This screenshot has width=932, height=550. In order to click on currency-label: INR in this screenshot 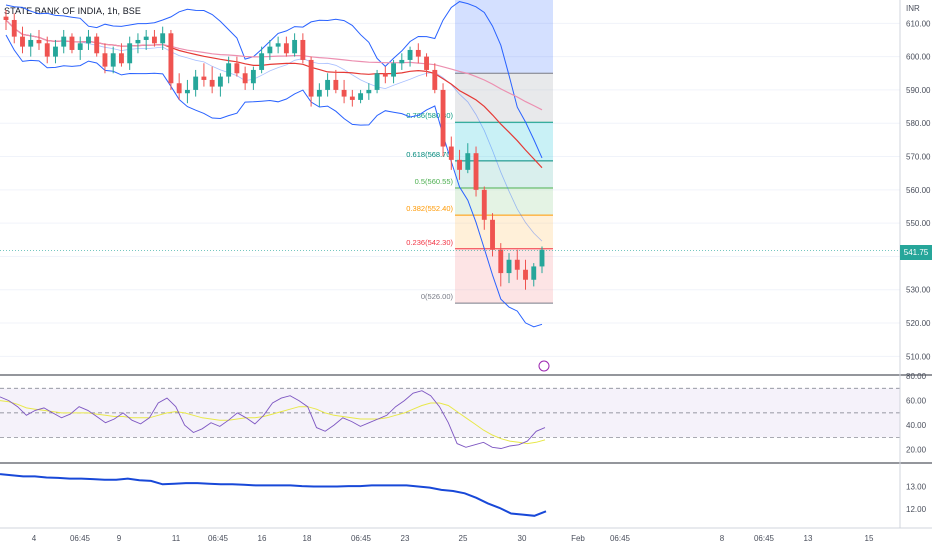, I will do `click(913, 8)`.